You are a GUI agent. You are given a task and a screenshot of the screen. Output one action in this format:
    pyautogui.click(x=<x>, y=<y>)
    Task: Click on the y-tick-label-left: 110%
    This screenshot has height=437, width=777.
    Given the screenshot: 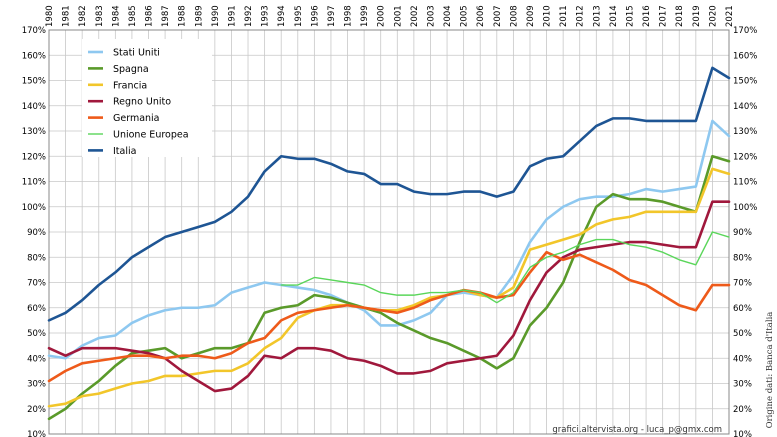 What is the action you would take?
    pyautogui.click(x=34, y=183)
    